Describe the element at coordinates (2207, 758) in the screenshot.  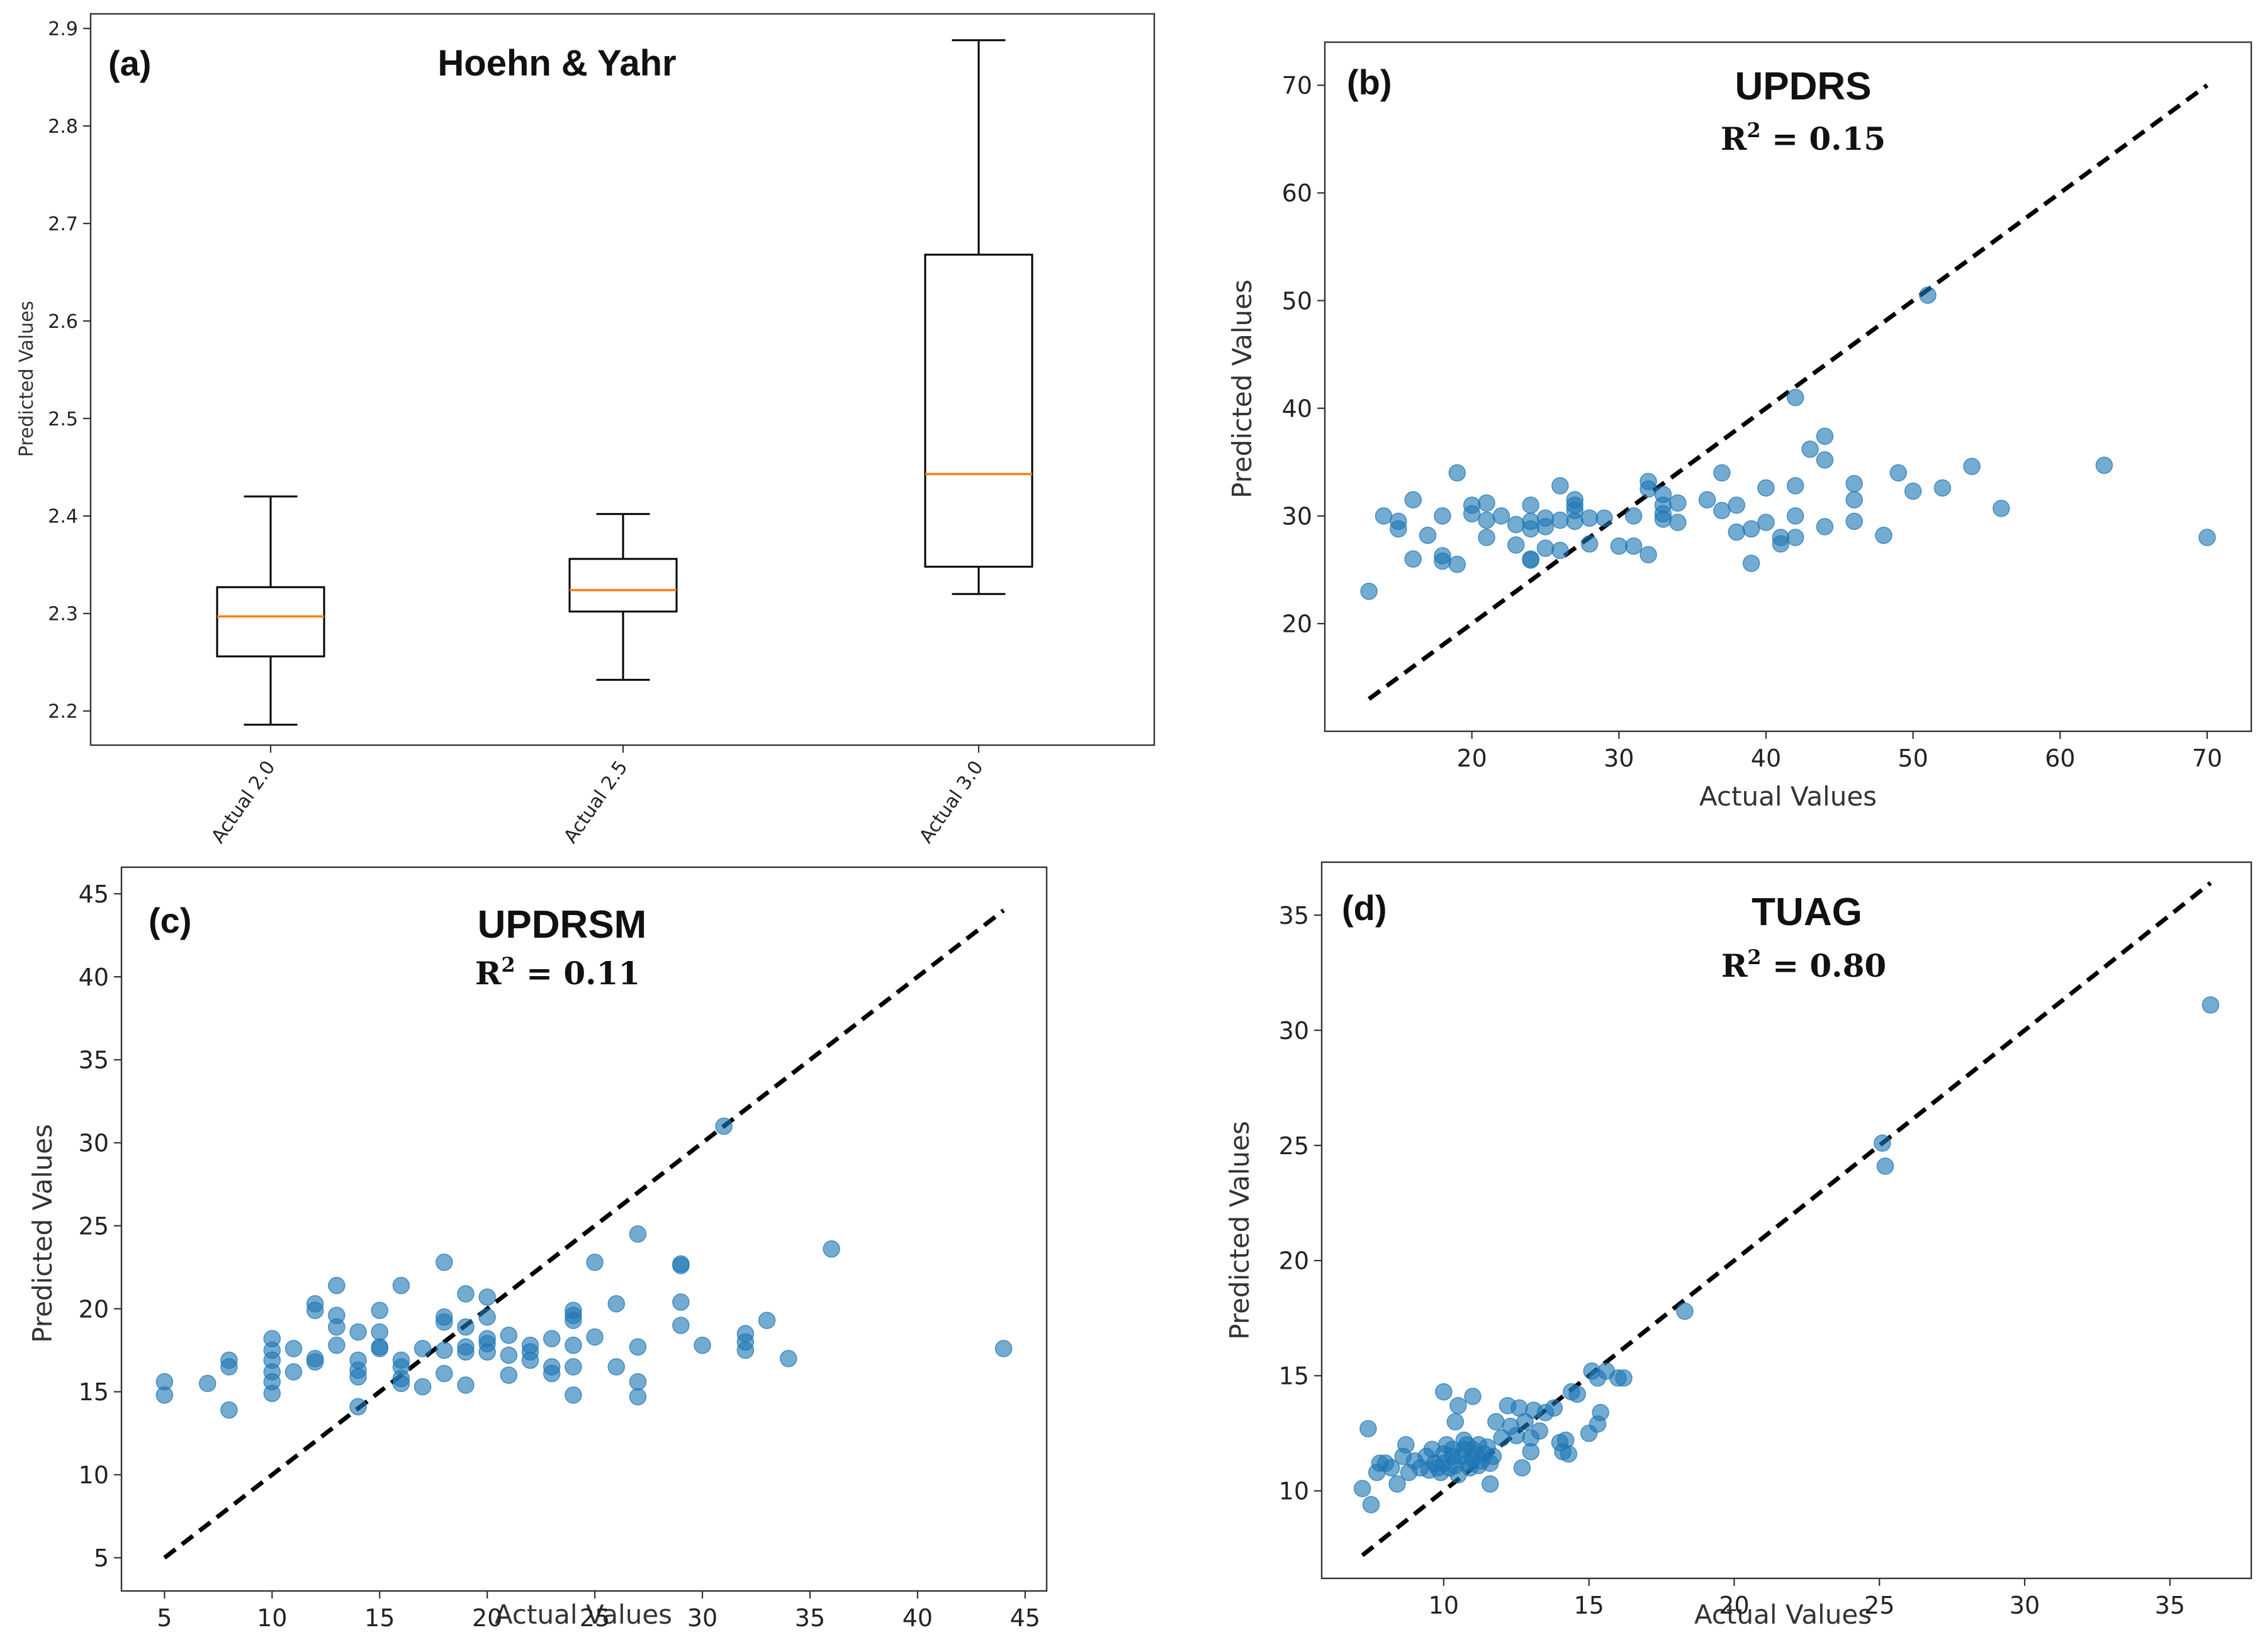
I see `x-tick-label-b: 70` at that location.